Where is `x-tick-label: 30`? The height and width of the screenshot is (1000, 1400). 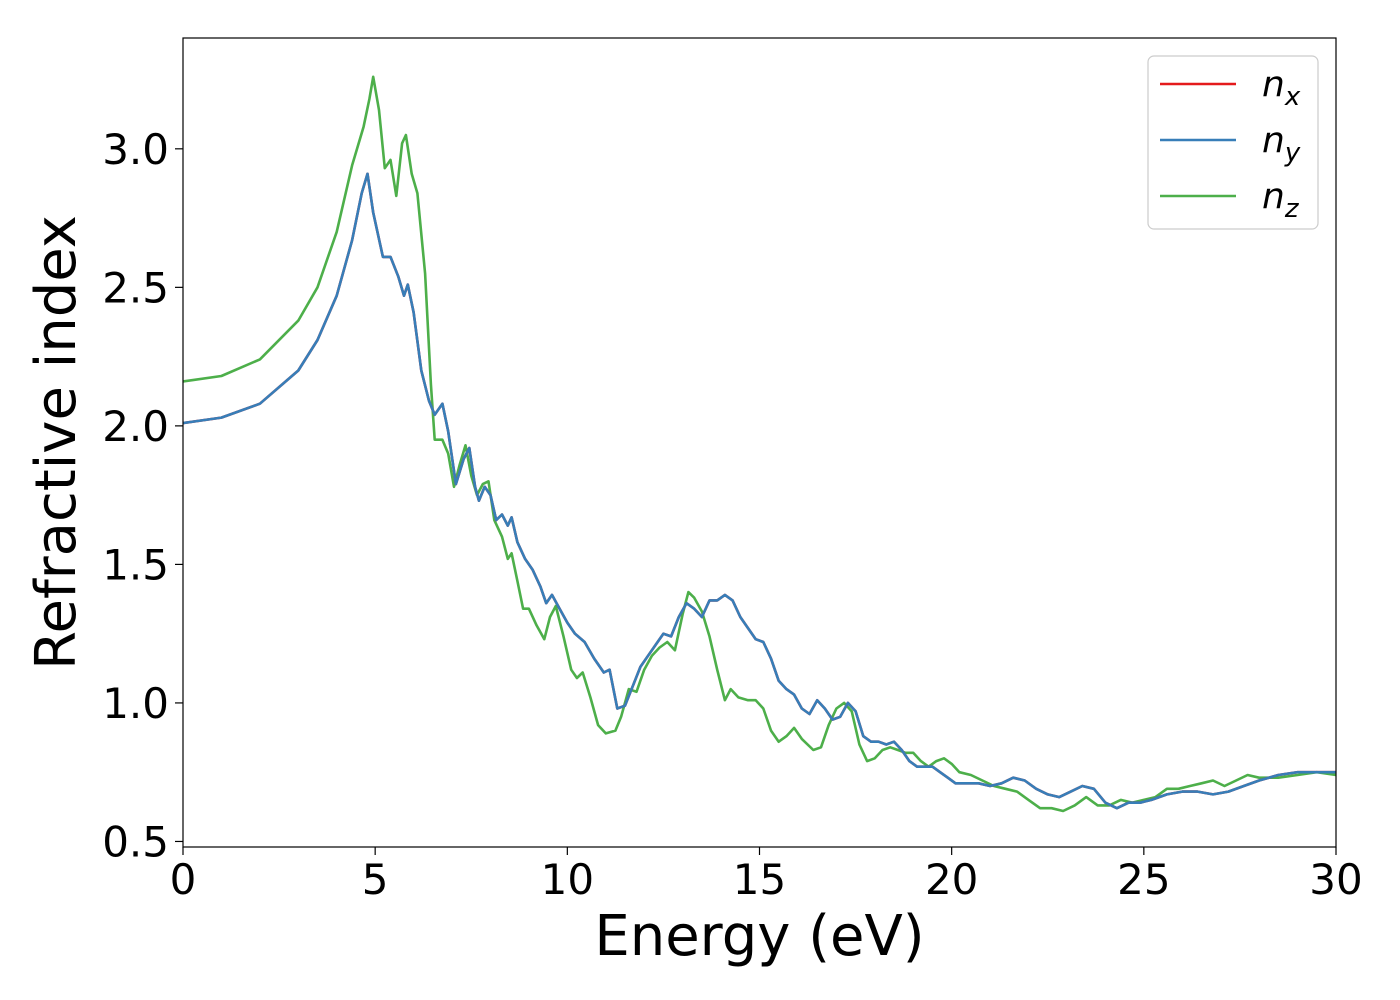
x-tick-label: 30 is located at coordinates (1335, 879).